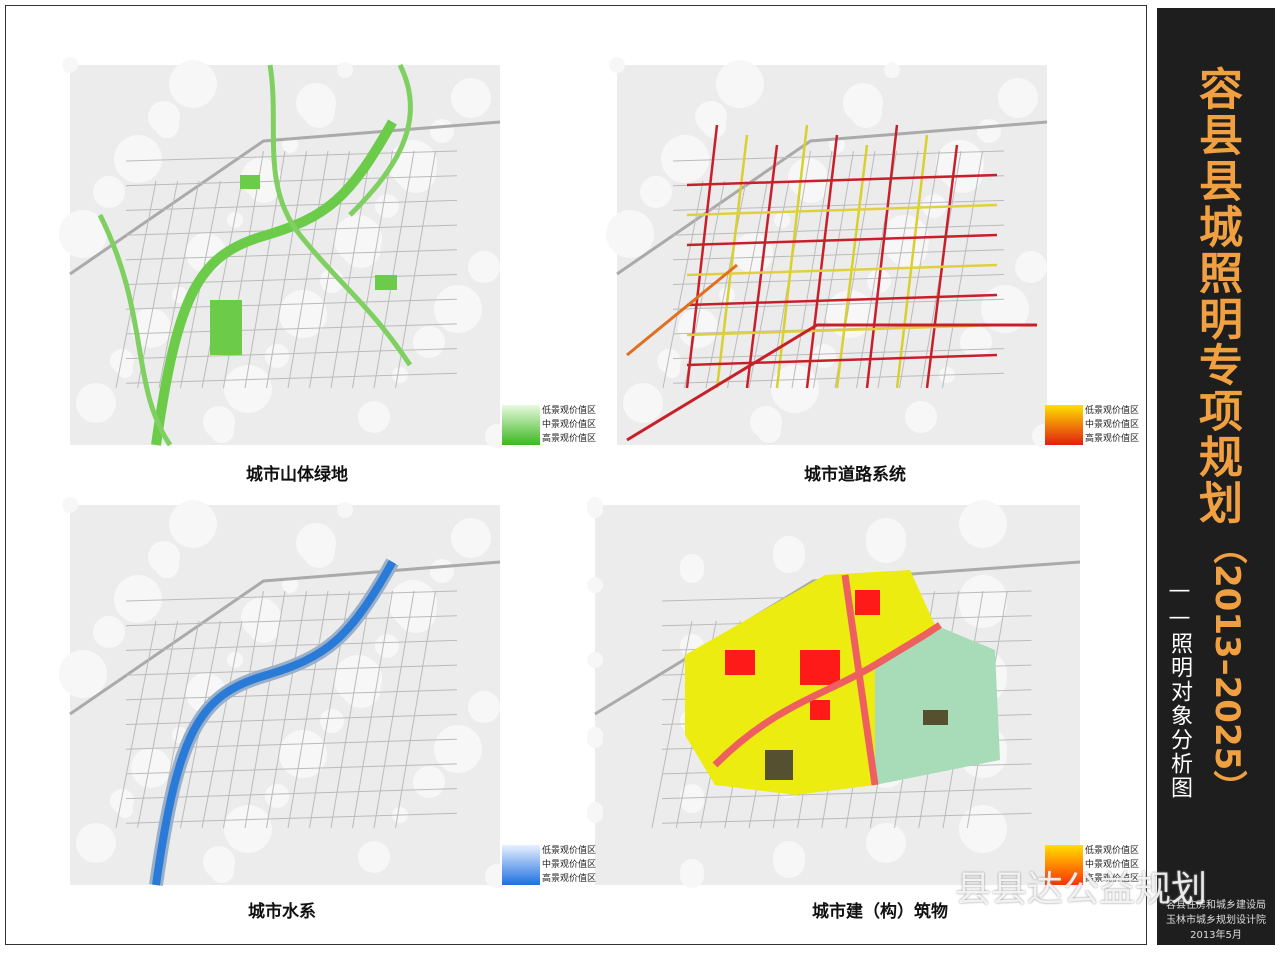 The height and width of the screenshot is (955, 1280). I want to click on road-band, so click(860, 680).